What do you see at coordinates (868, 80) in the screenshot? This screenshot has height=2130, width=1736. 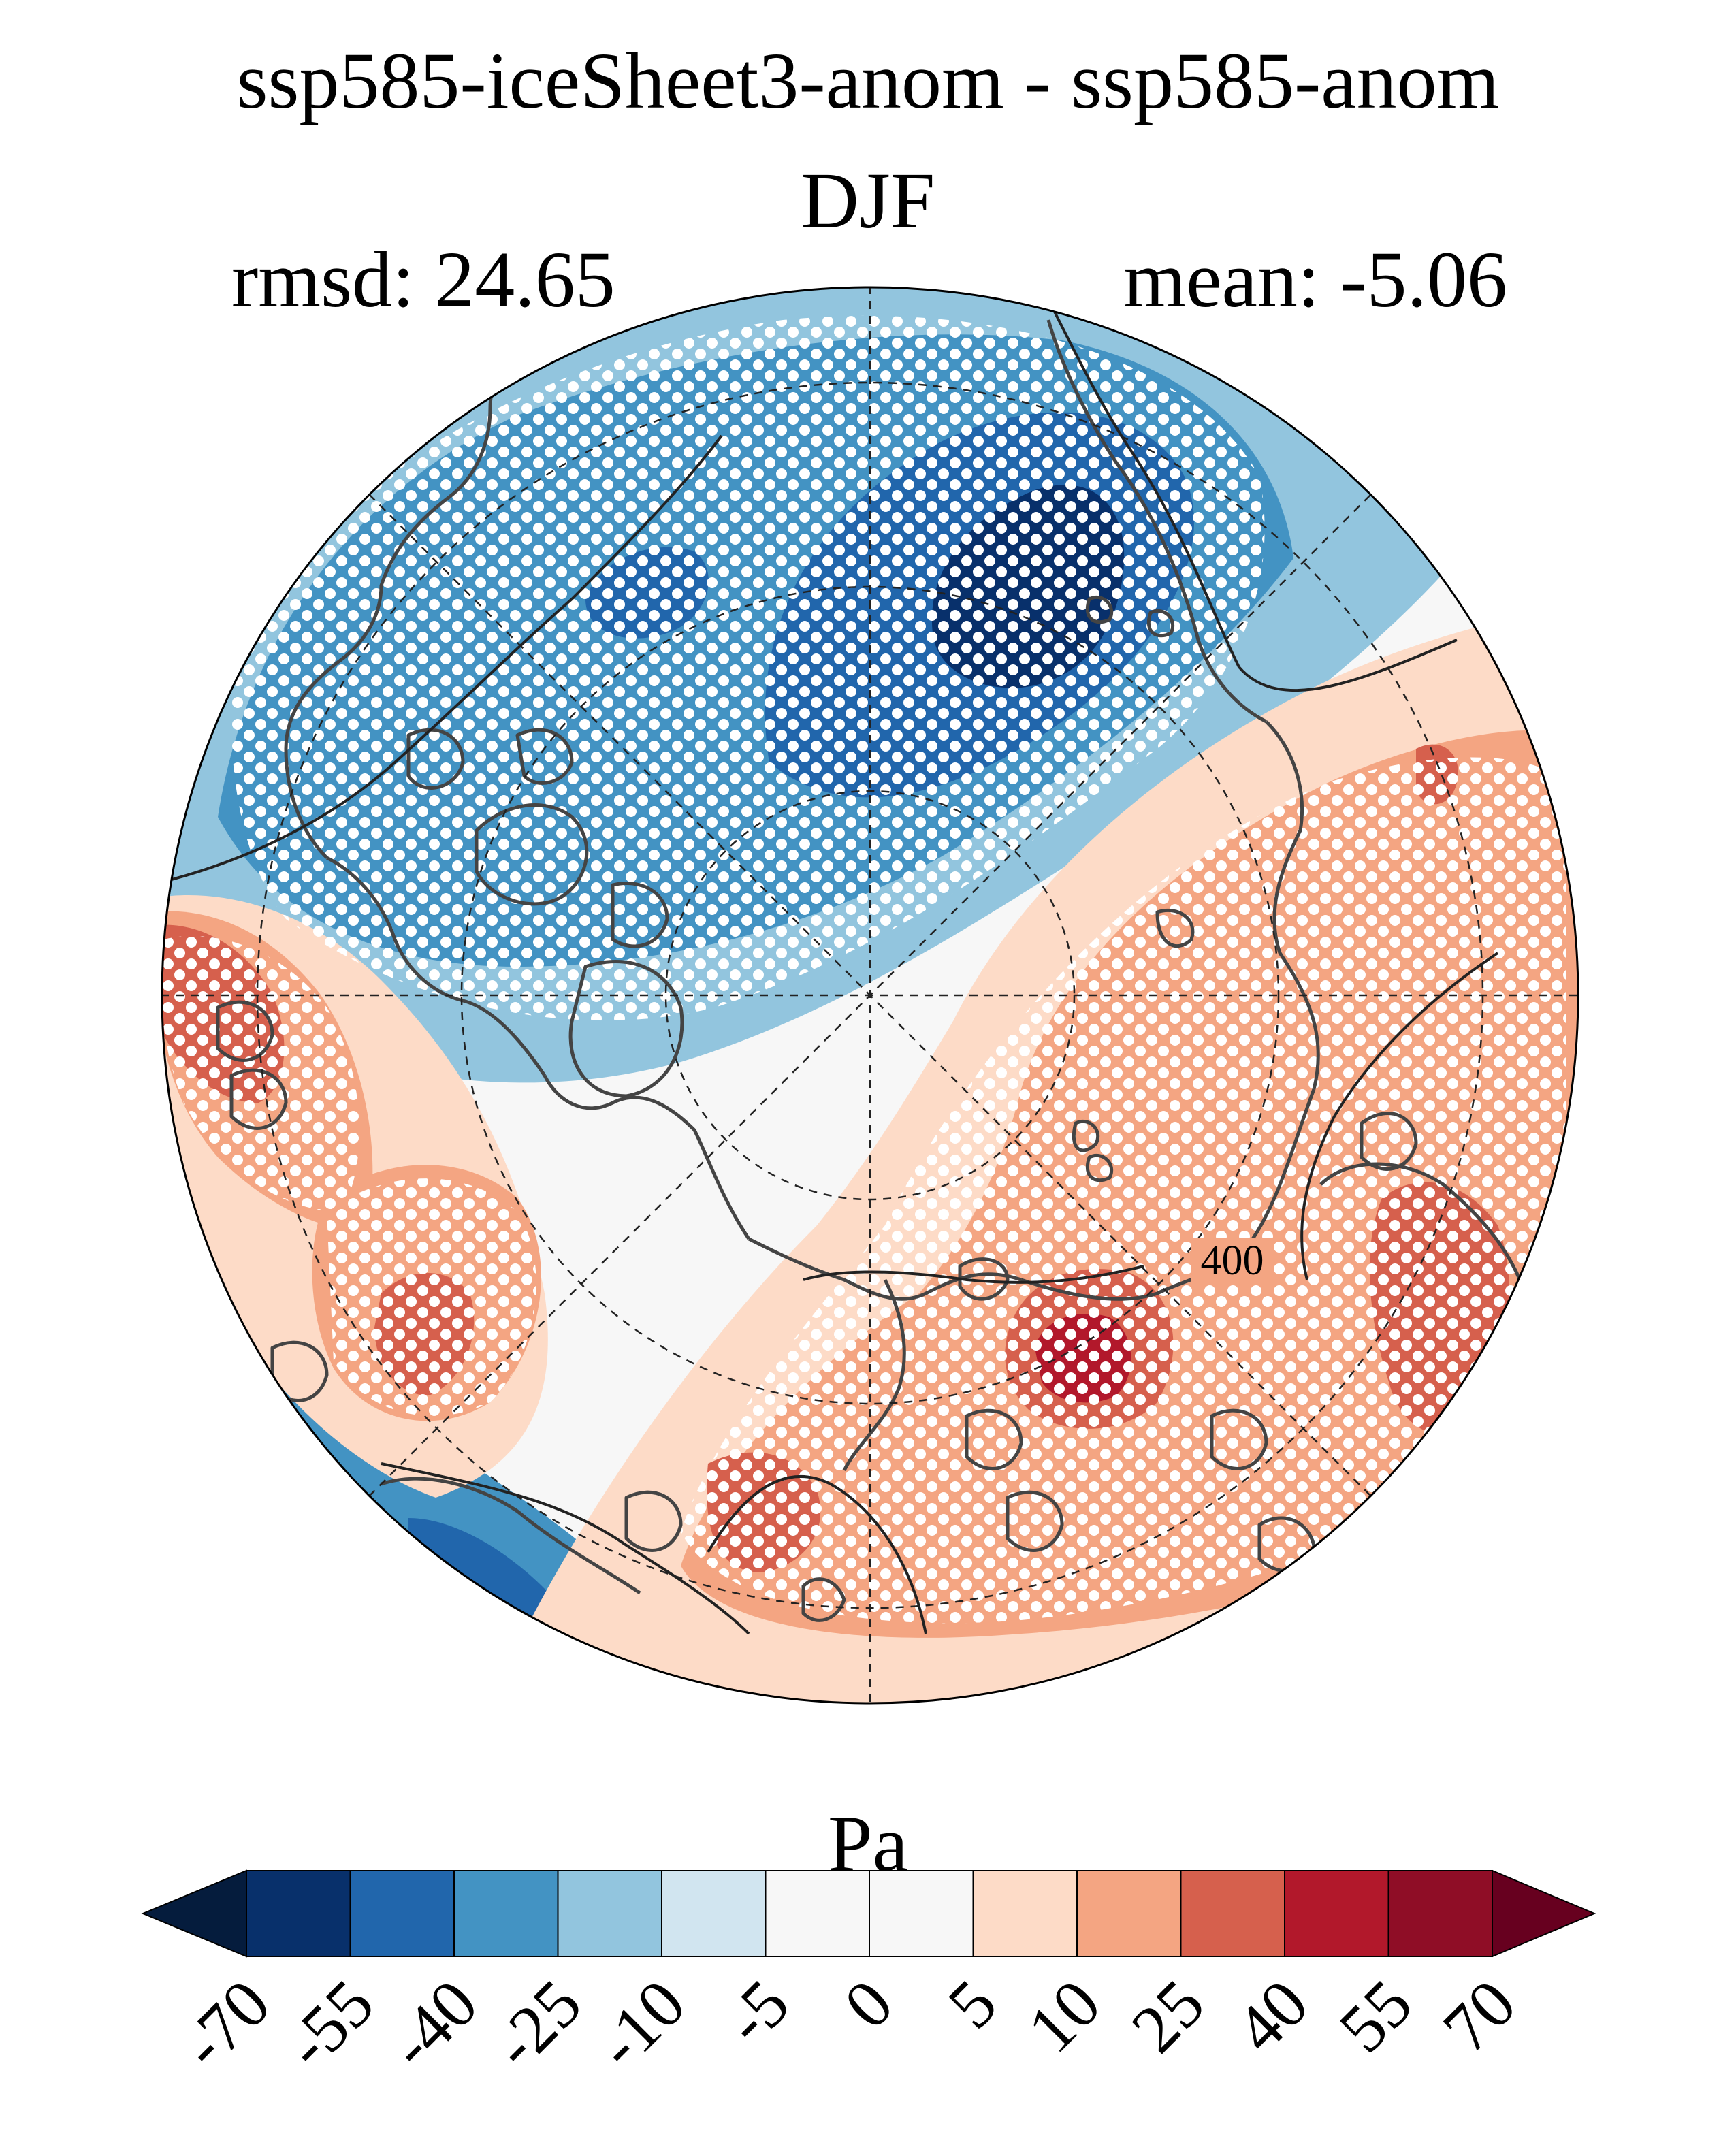 I see `plot-title: ssp585-iceSheet3-anom - ssp585-anom` at bounding box center [868, 80].